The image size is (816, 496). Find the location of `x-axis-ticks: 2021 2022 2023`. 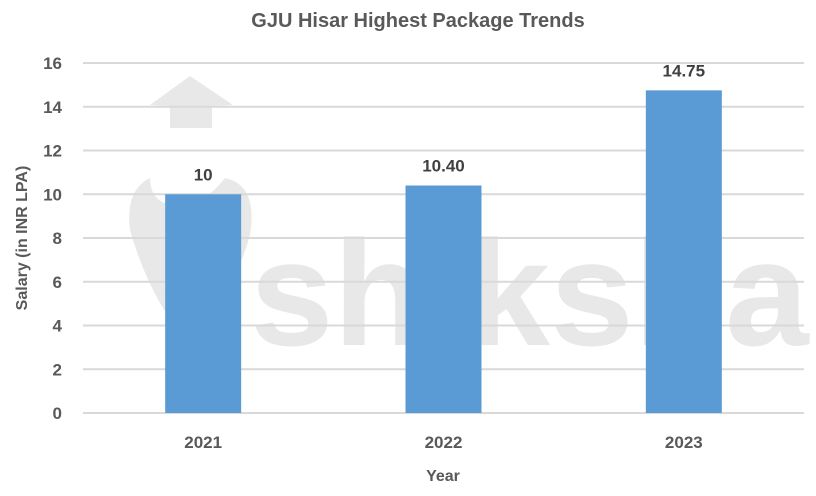

x-axis-ticks: 2021 2022 2023 is located at coordinates (443, 442).